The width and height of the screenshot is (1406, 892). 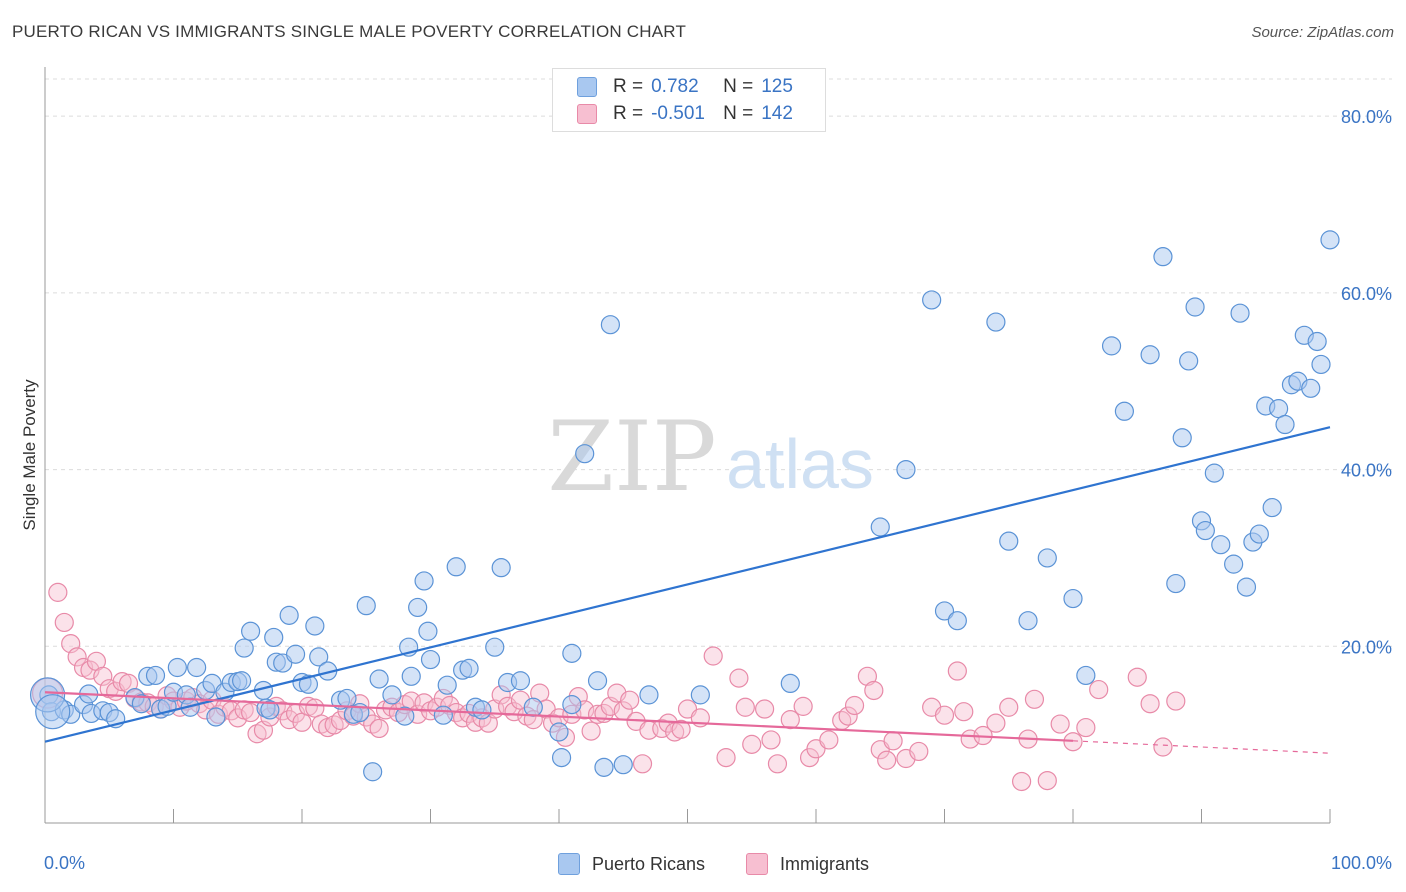 I want to click on y-tick-label: 80.0%, so click(x=1366, y=117).